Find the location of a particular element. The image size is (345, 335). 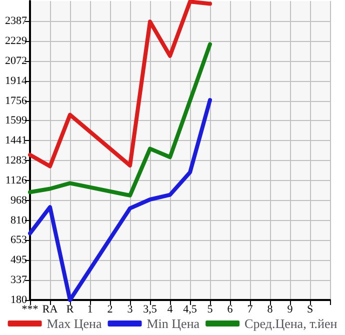

y-tick-label: 1756 is located at coordinates (16, 100).